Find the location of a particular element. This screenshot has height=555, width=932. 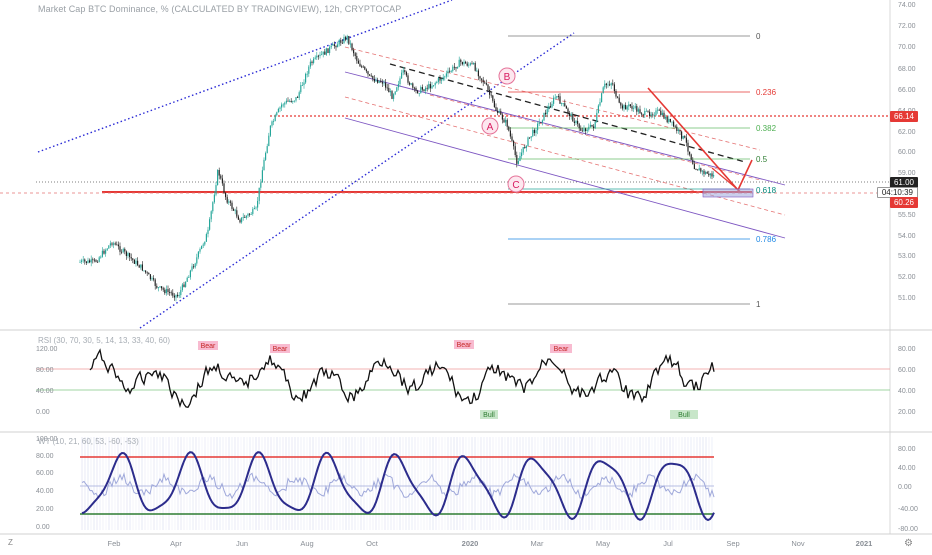

wave-c-marker is located at coordinates (516, 184).